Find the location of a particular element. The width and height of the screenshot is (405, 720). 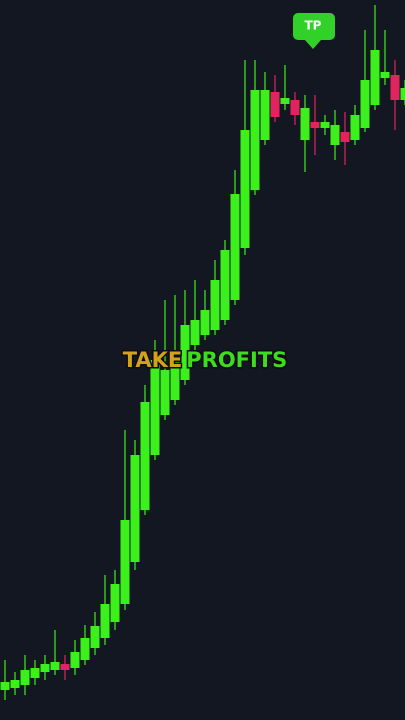

headline-word: PROFITS is located at coordinates (236, 360).